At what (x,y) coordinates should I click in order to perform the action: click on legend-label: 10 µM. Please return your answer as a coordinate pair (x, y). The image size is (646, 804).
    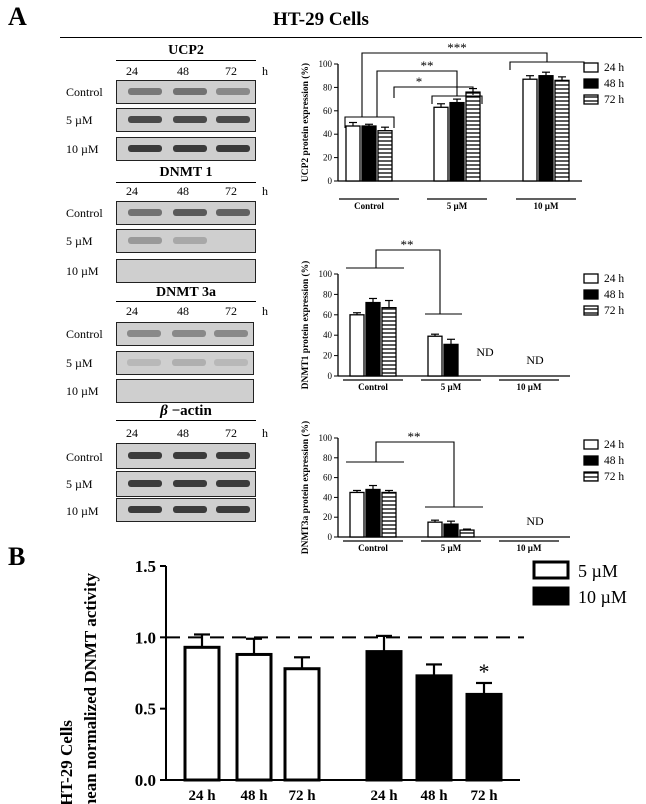
    Looking at the image, I should click on (602, 597).